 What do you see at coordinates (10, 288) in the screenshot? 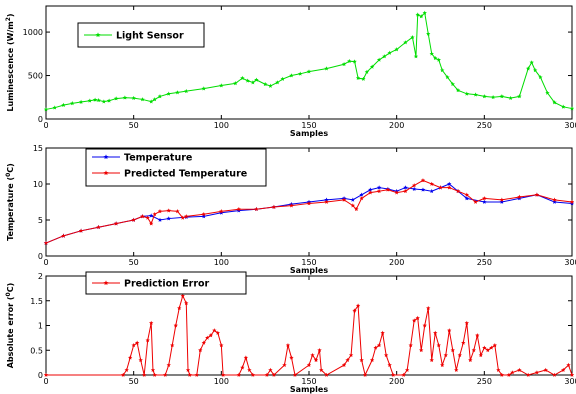
I see `chart3-ylabel-end: C)` at bounding box center [10, 288].